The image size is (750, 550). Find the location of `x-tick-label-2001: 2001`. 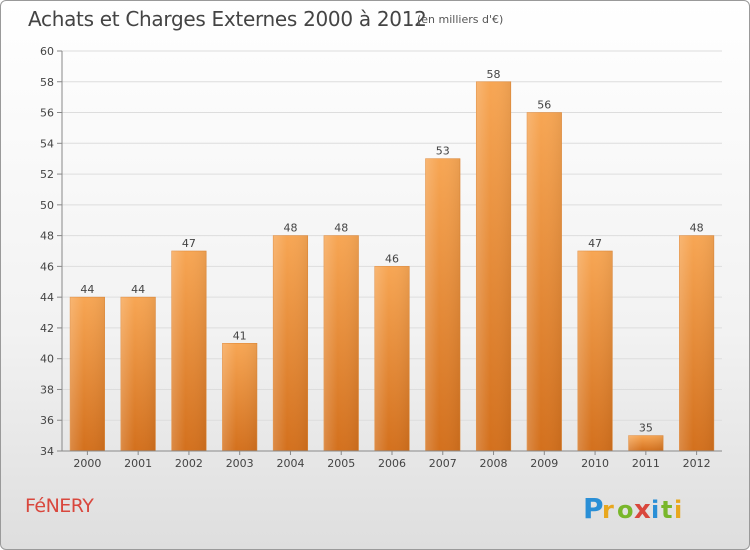

x-tick-label-2001: 2001 is located at coordinates (138, 463).